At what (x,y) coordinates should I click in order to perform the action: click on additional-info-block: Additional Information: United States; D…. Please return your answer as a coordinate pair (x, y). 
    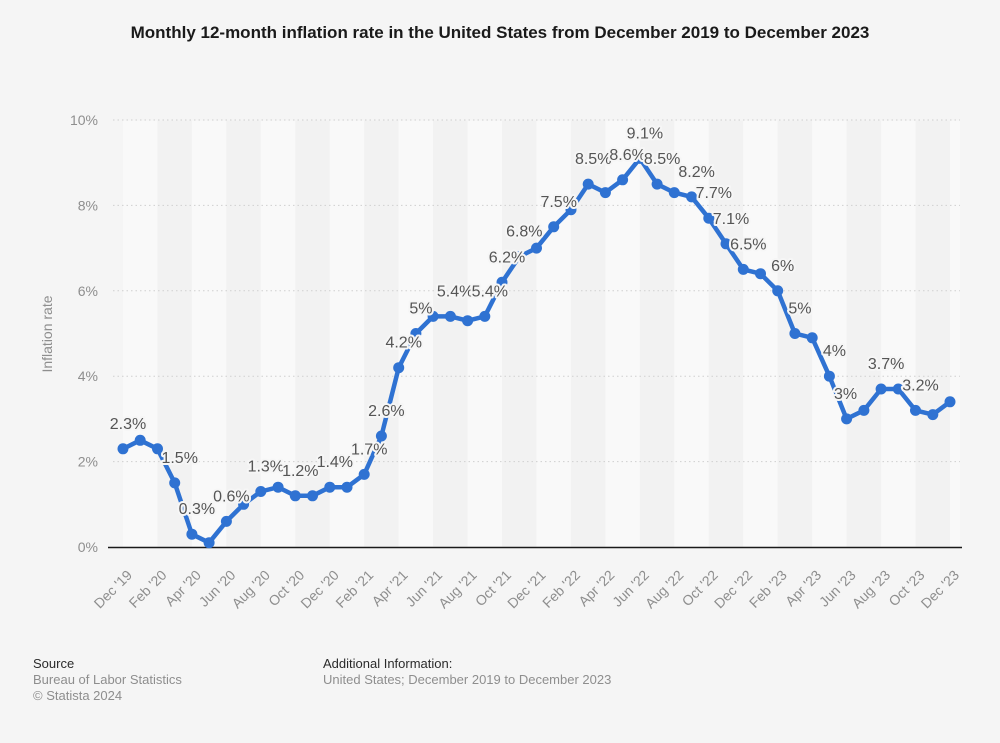
    Looking at the image, I should click on (467, 672).